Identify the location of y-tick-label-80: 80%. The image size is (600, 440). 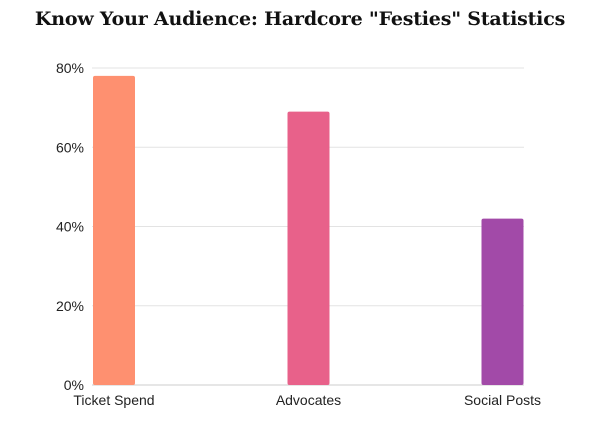
(70, 68).